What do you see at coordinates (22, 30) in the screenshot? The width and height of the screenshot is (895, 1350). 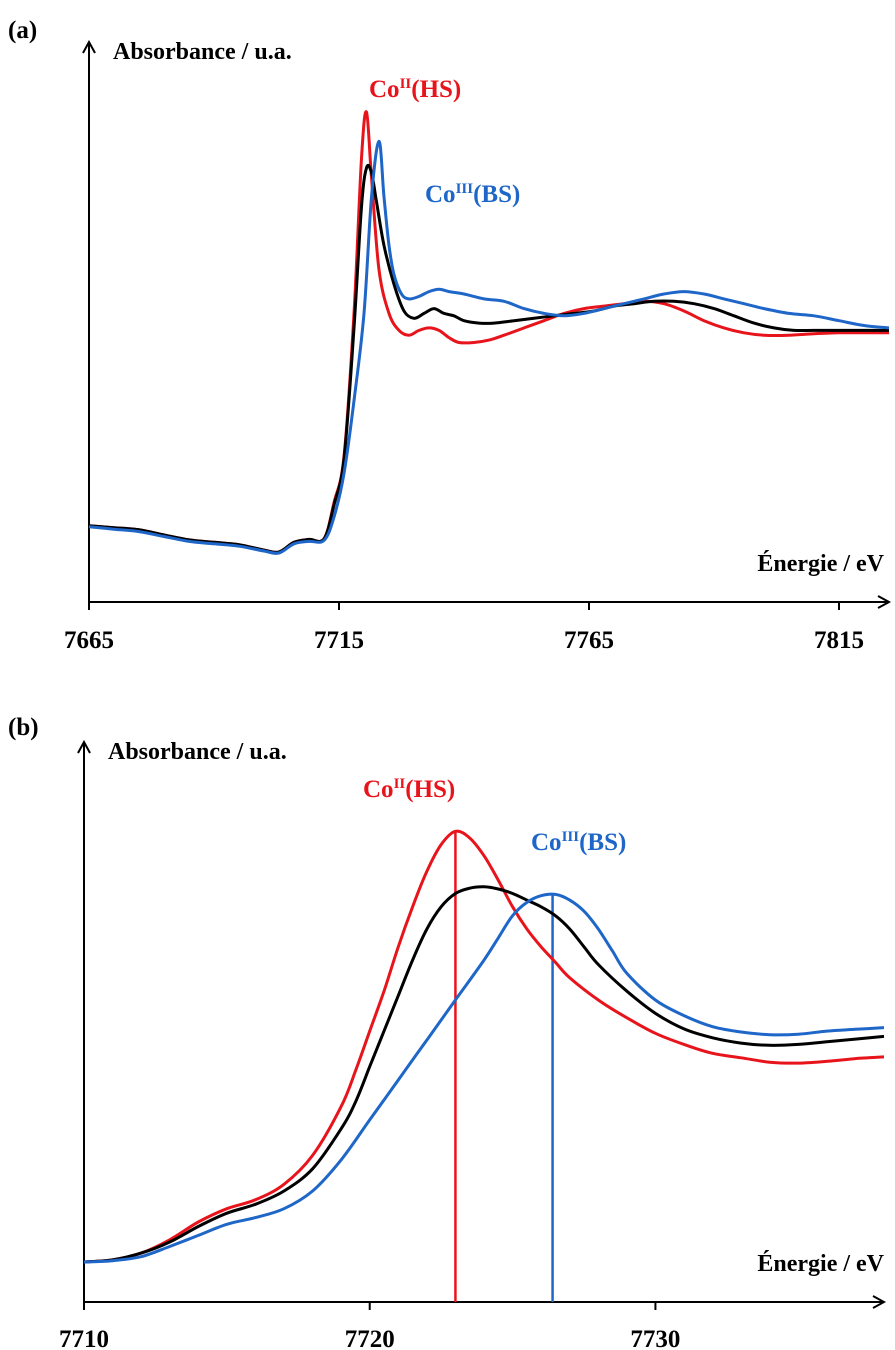 I see `panel-a-label: (a)` at bounding box center [22, 30].